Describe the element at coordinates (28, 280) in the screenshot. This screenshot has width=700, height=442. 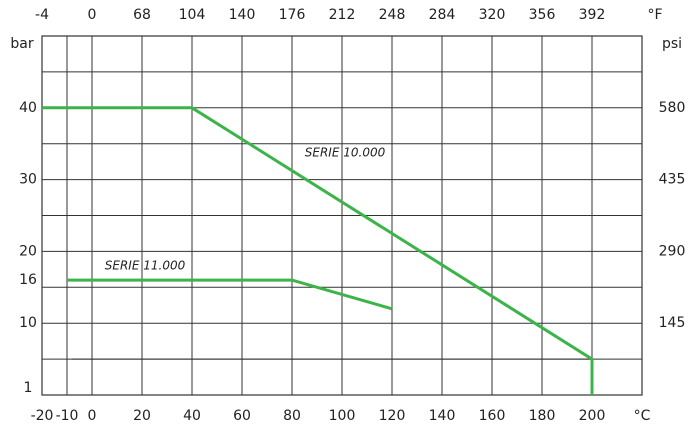
I see `y-tick-label: 16` at that location.